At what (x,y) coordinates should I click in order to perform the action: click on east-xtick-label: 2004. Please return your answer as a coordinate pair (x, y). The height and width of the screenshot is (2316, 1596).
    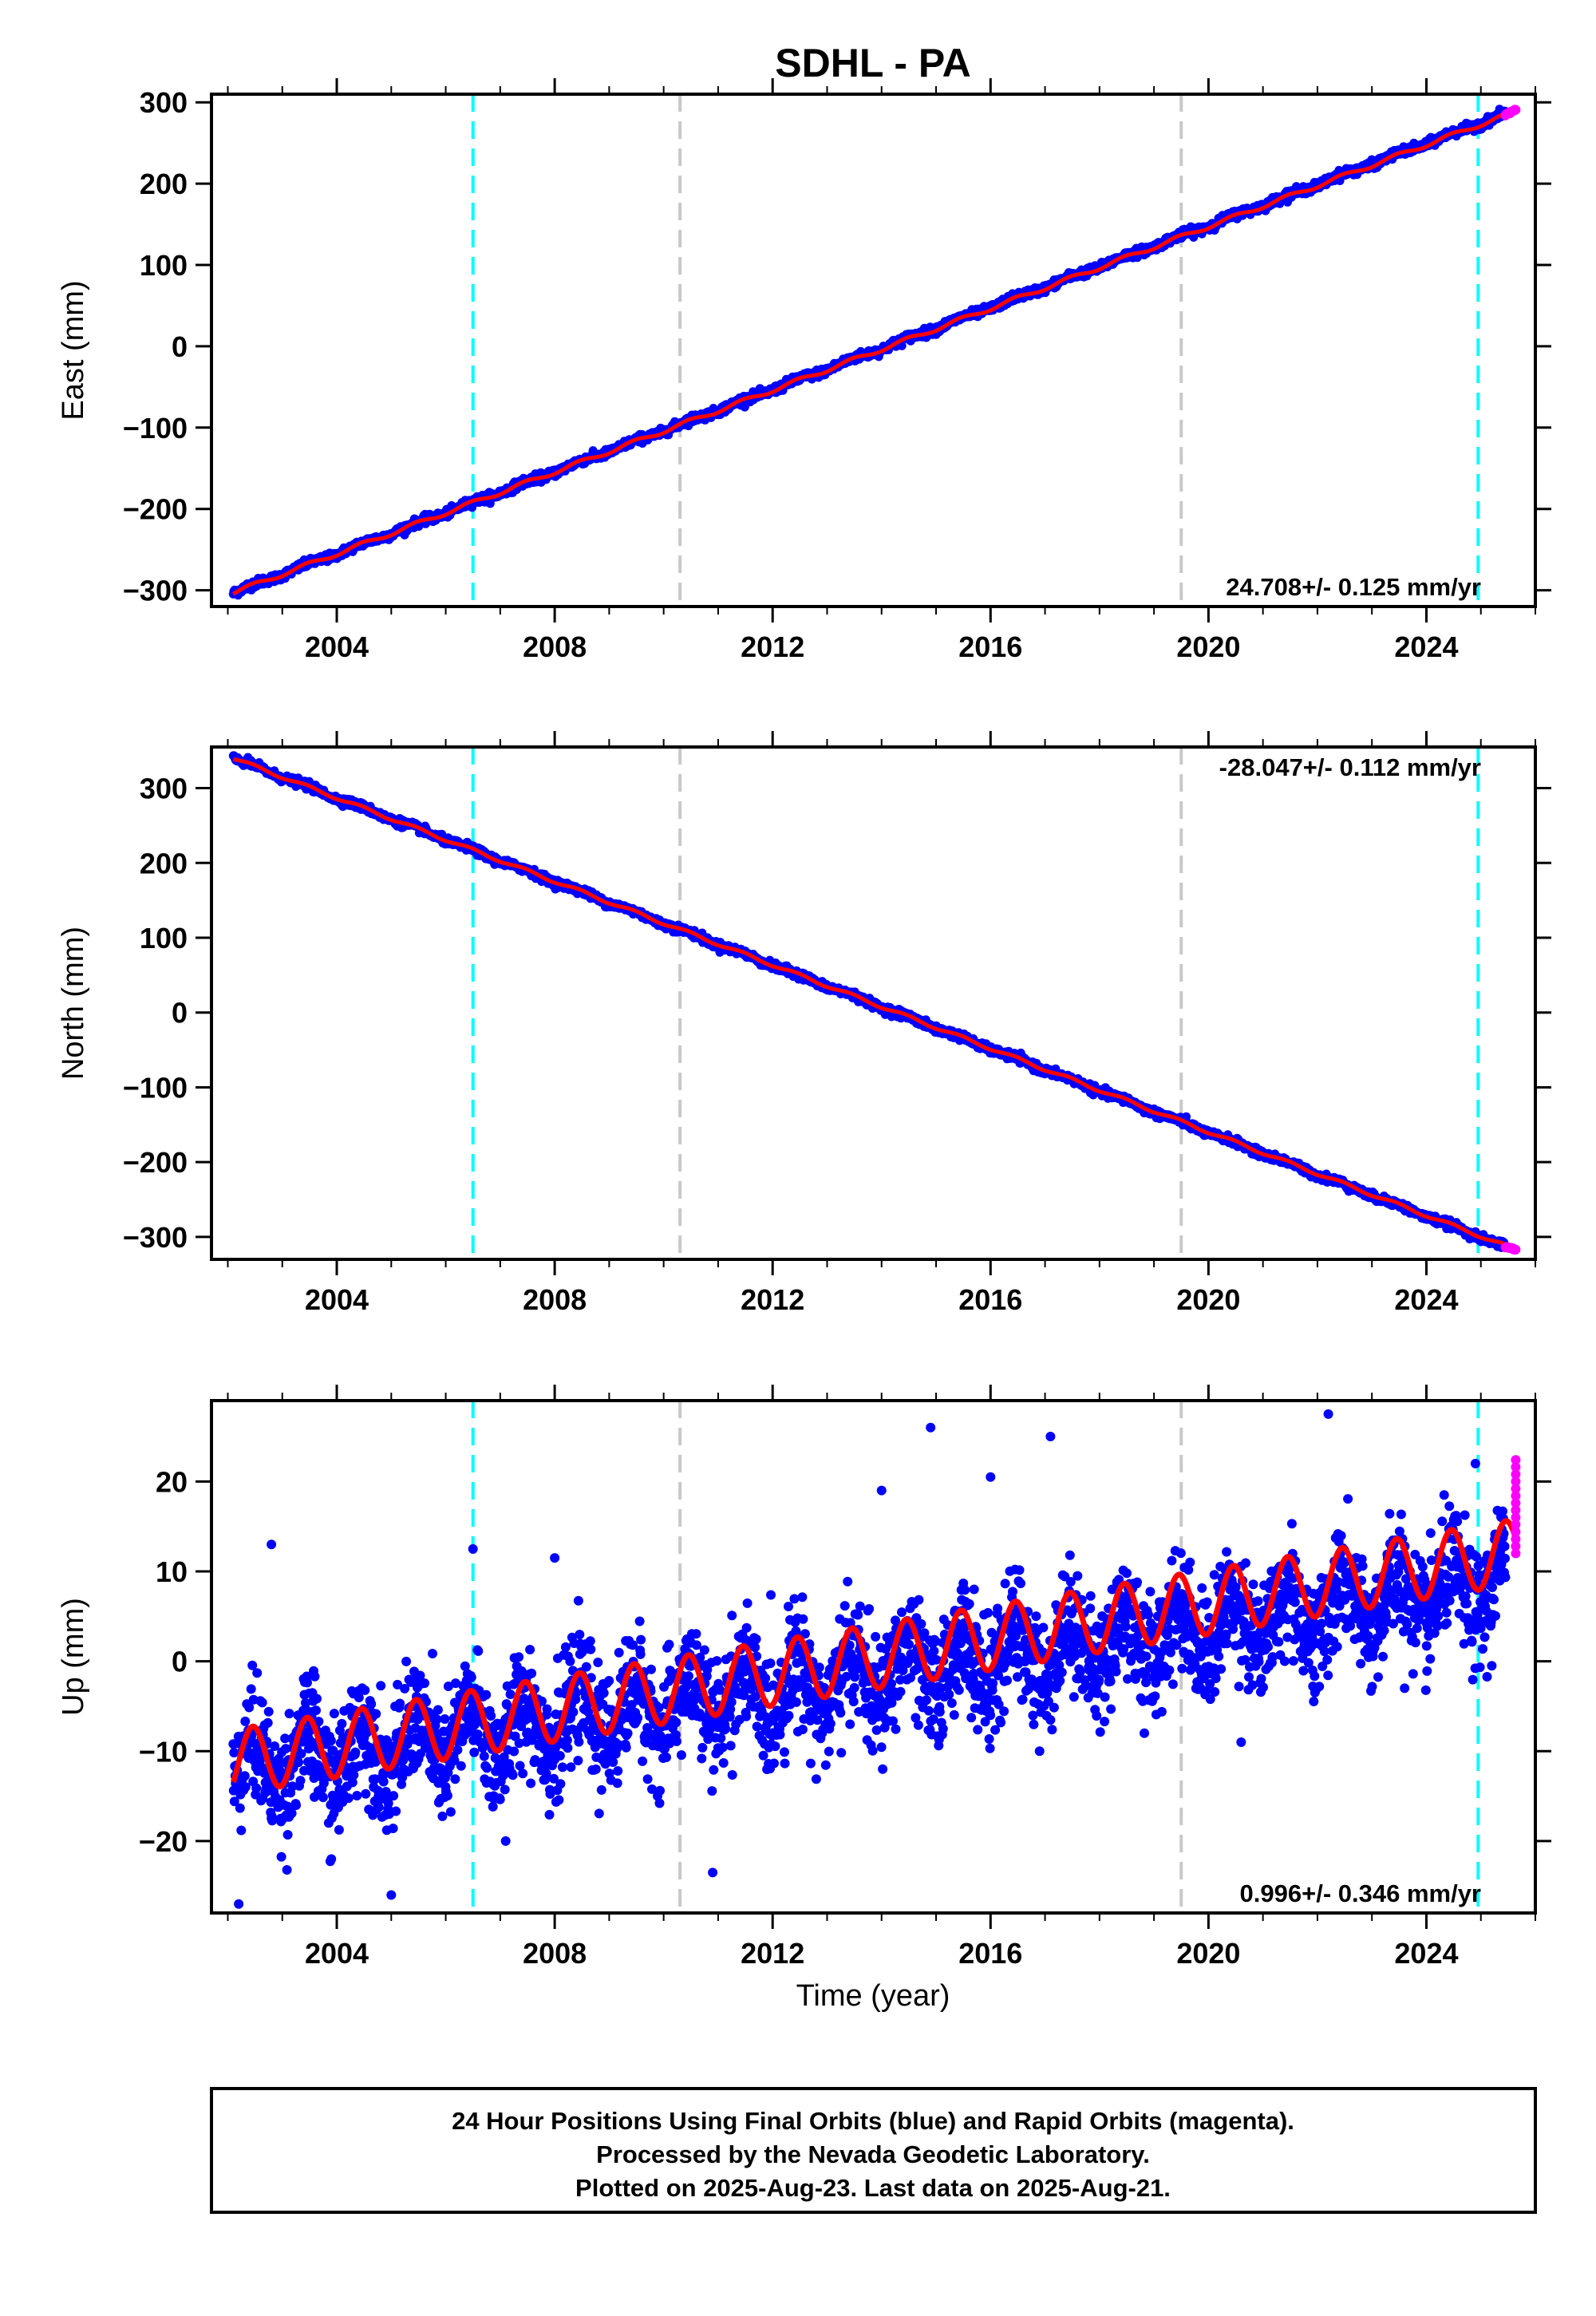
    Looking at the image, I should click on (337, 646).